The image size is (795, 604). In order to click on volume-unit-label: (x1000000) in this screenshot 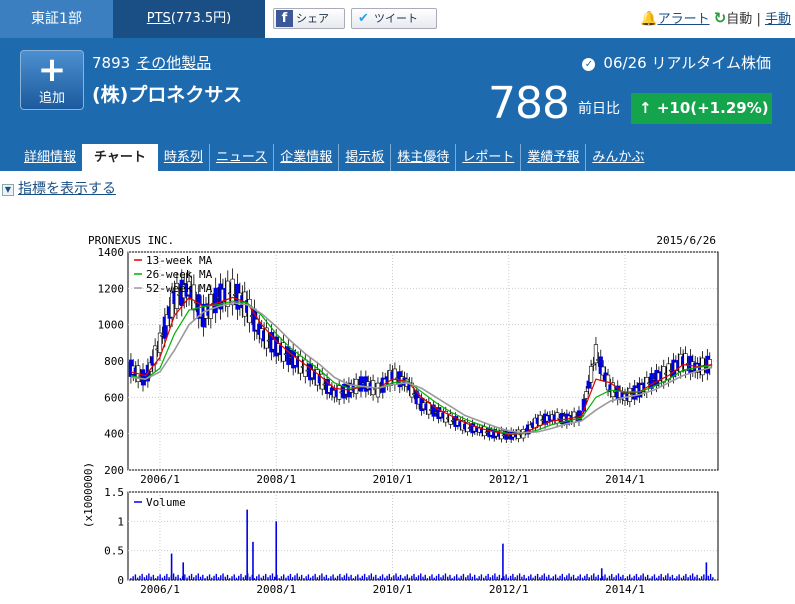, I will do `click(88, 495)`.